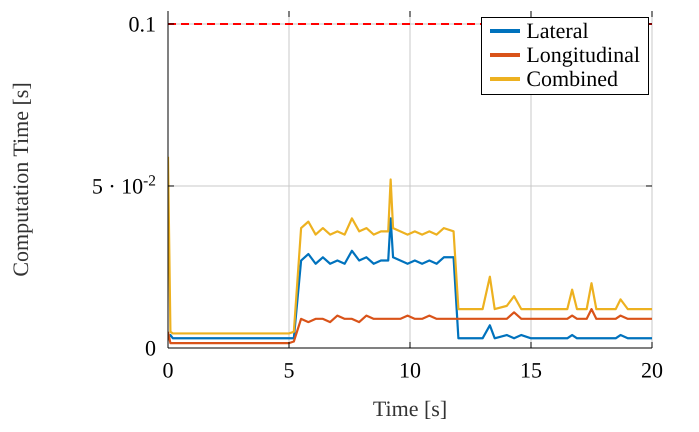 This screenshot has height=432, width=699. Describe the element at coordinates (20, 179) in the screenshot. I see `y-axis-title: Computation Time [s]` at that location.